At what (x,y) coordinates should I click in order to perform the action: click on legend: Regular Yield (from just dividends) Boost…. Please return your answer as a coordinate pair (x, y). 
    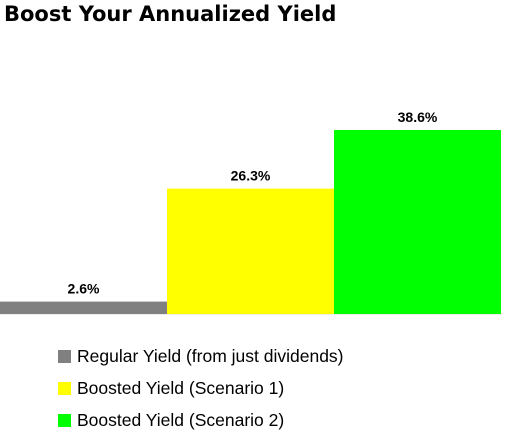
    Looking at the image, I should click on (201, 388).